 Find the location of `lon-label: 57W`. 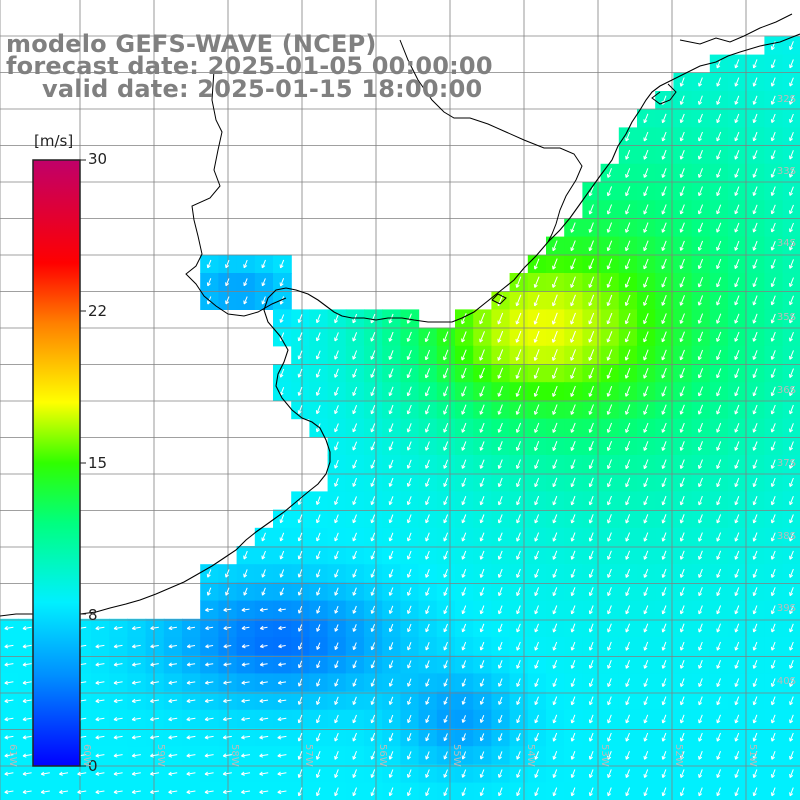

lon-label: 57W is located at coordinates (308, 755).